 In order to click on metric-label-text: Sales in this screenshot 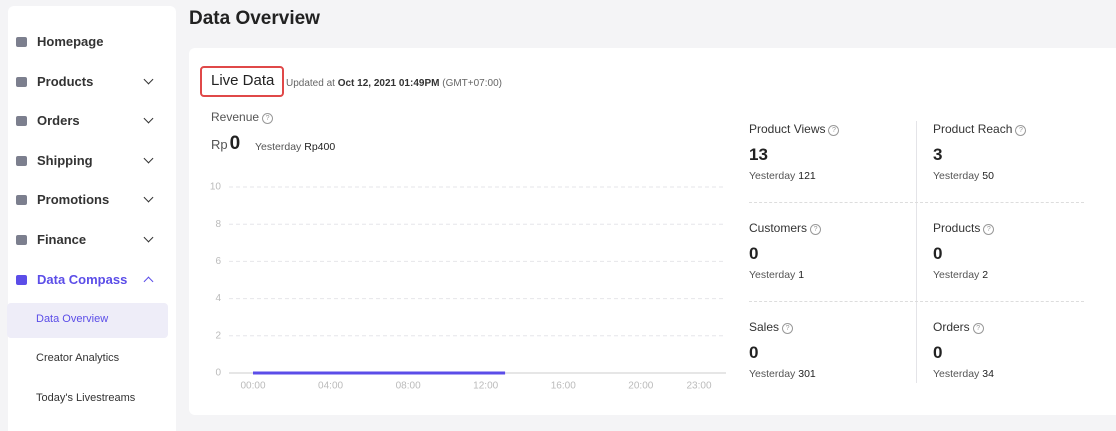, I will do `click(764, 327)`.